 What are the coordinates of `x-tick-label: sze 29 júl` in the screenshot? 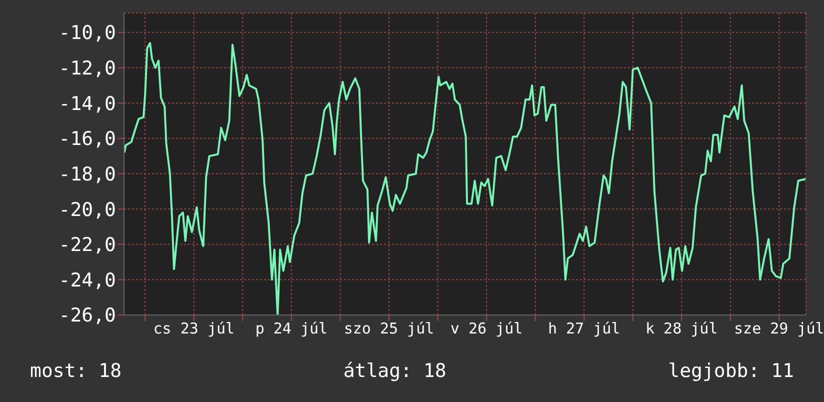 It's located at (779, 329).